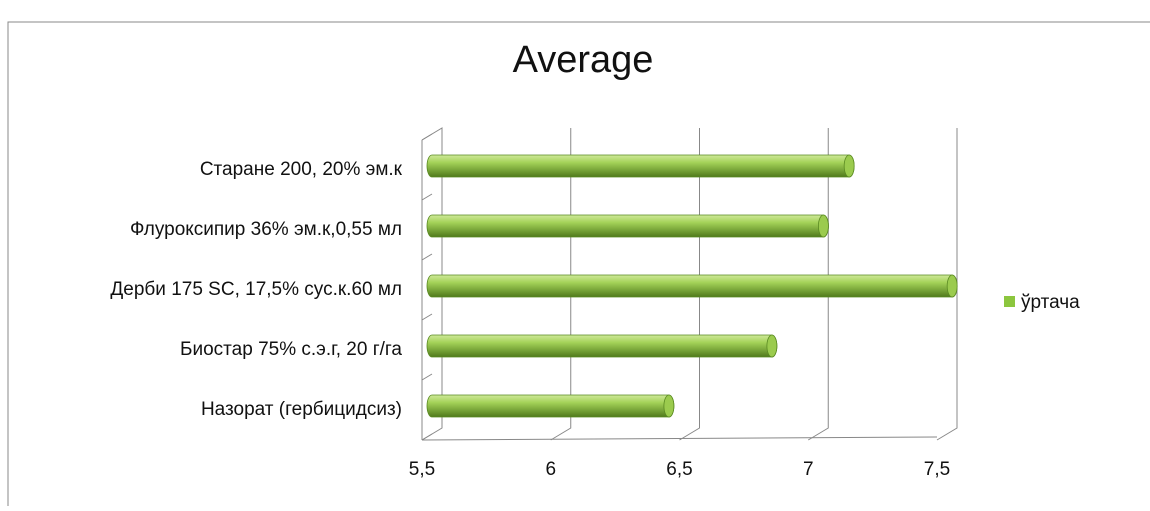  I want to click on y-tick-label: Биостар 75% с.э.г, 20 г/га, so click(291, 349).